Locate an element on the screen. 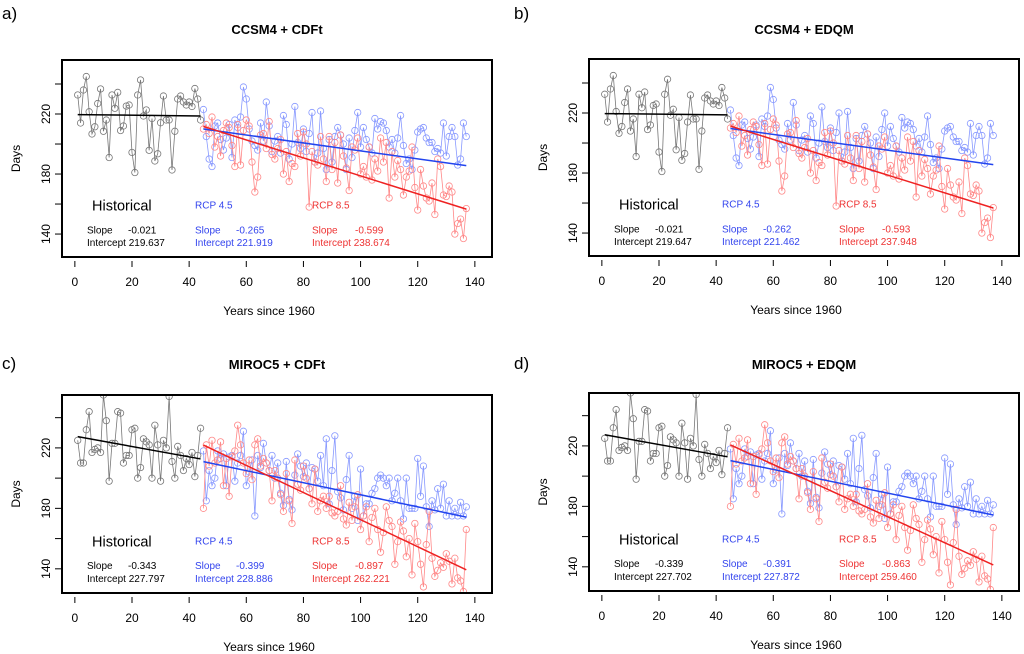 The image size is (1024, 654). intercept-historical: Intercept 227.797 is located at coordinates (126, 579).